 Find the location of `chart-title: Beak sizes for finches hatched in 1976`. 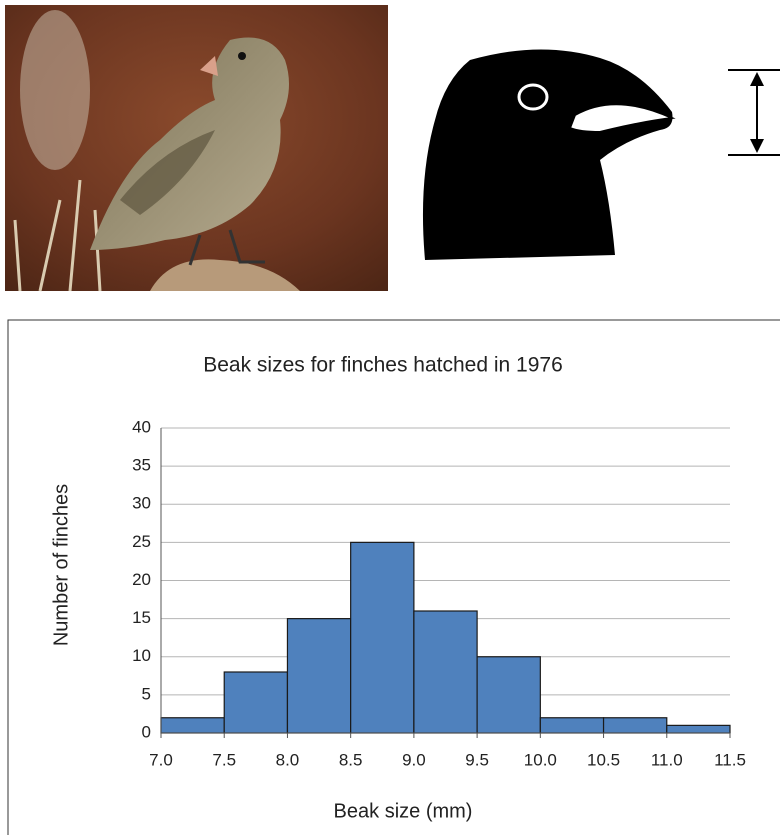

chart-title: Beak sizes for finches hatched in 1976 is located at coordinates (383, 365).